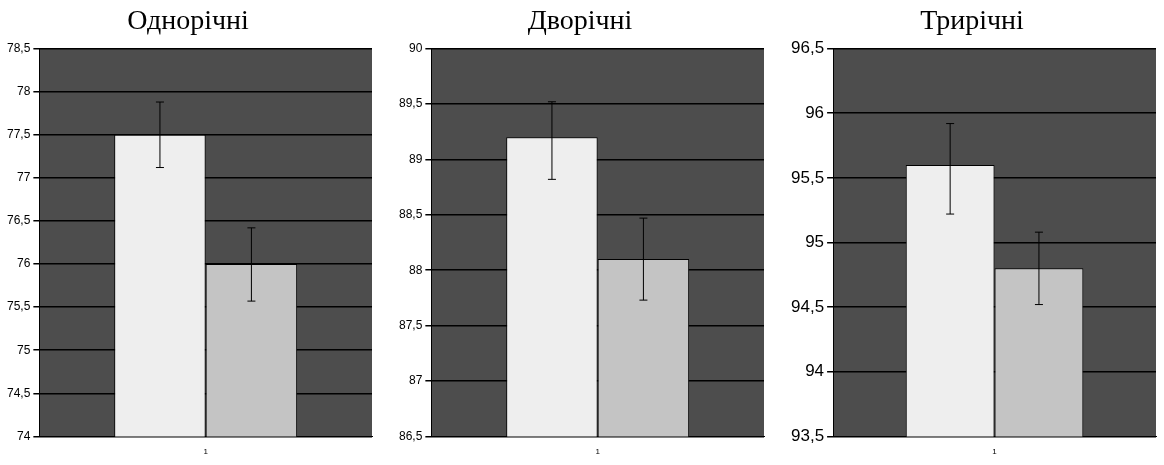  I want to click on y-tick-label: 96, so click(815, 112).